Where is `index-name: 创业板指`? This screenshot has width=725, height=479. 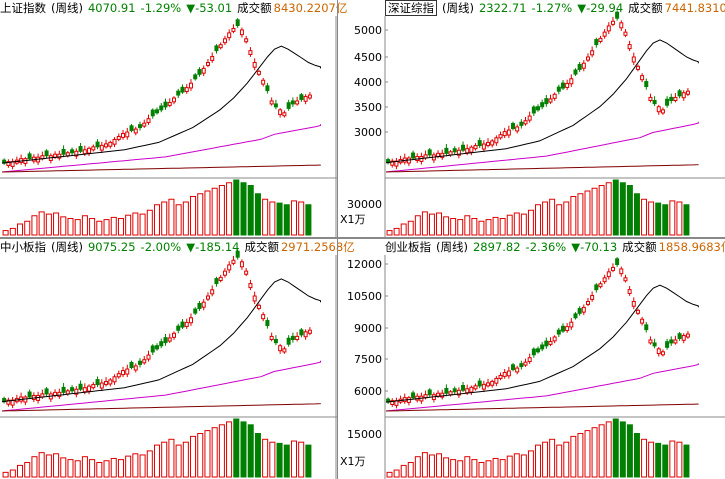
index-name: 创业板指 is located at coordinates (408, 247).